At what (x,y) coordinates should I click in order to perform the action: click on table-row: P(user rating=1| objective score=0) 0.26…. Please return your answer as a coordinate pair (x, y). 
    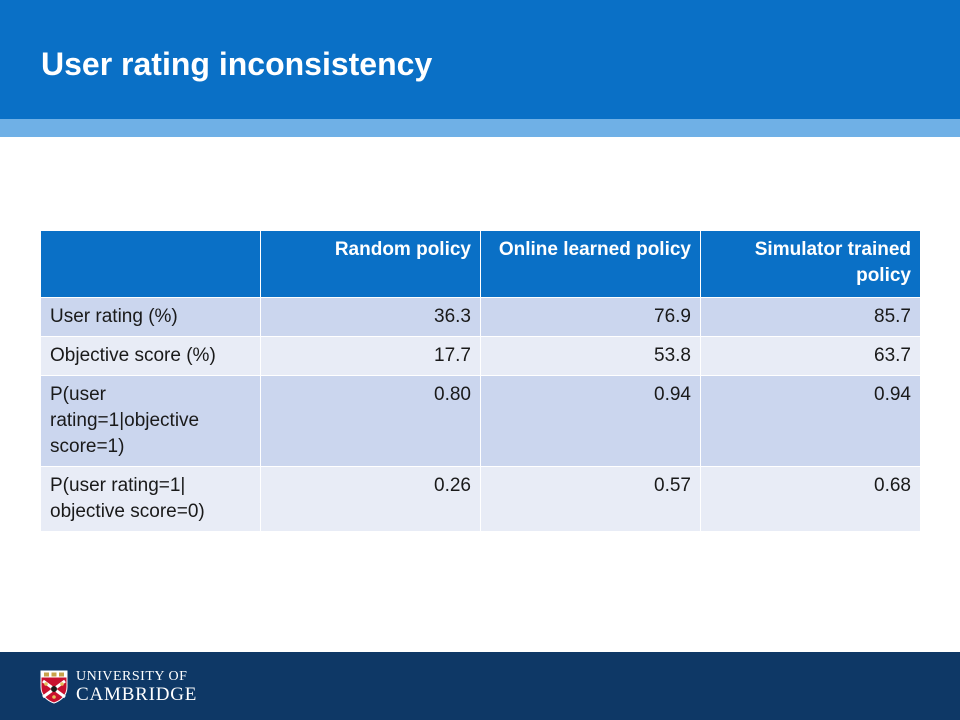
    Looking at the image, I should click on (480, 499).